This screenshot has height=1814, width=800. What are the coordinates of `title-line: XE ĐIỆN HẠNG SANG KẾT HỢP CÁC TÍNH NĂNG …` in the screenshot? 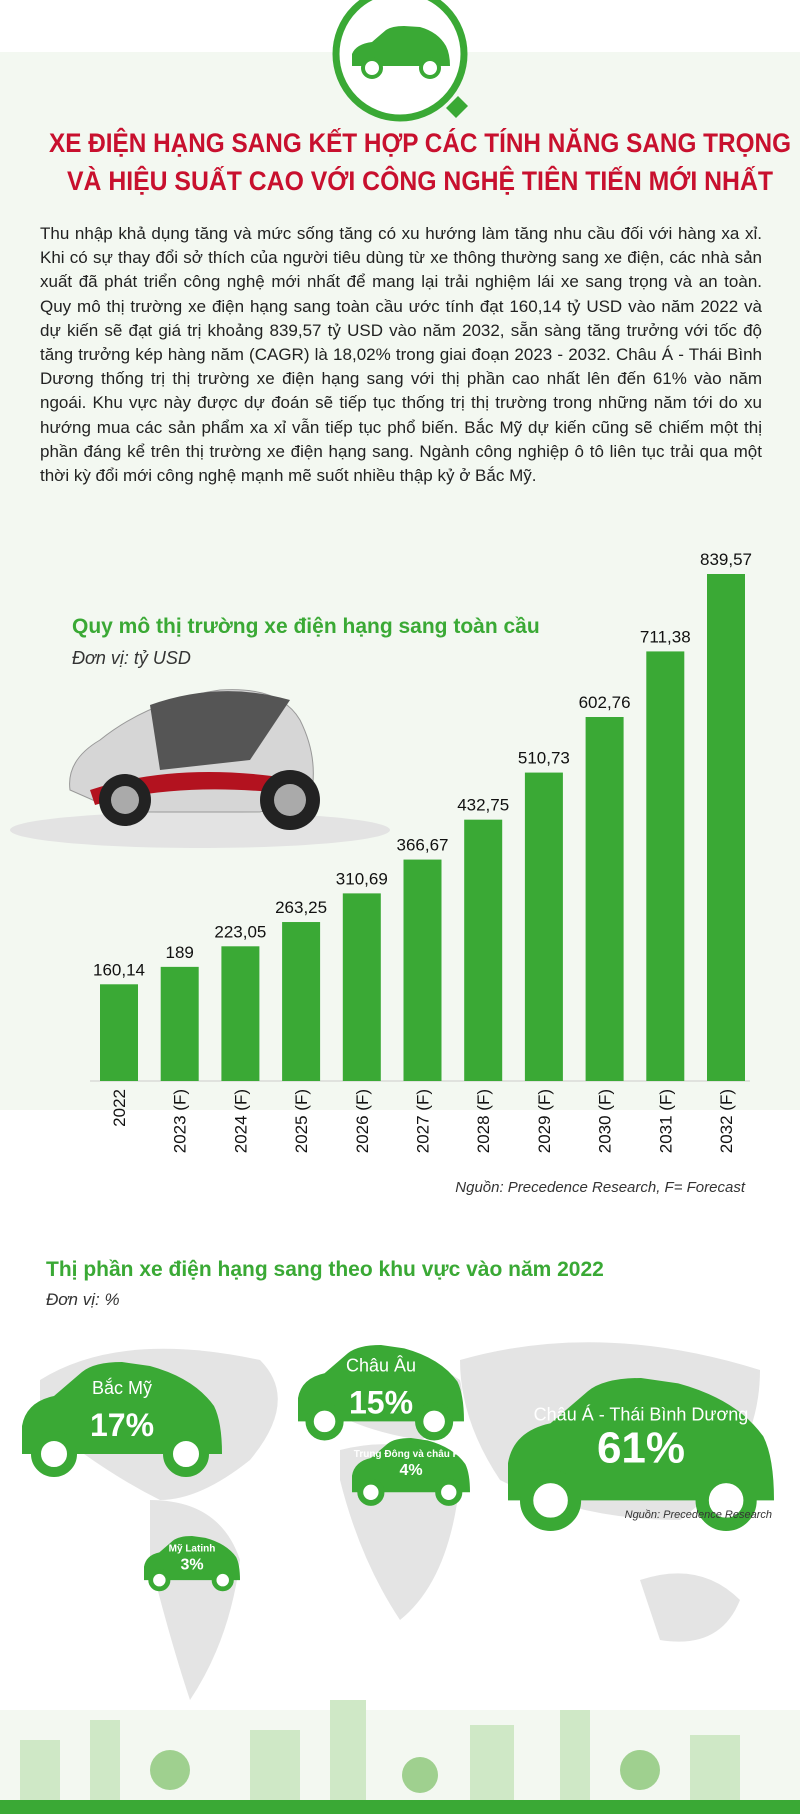 It's located at (420, 142).